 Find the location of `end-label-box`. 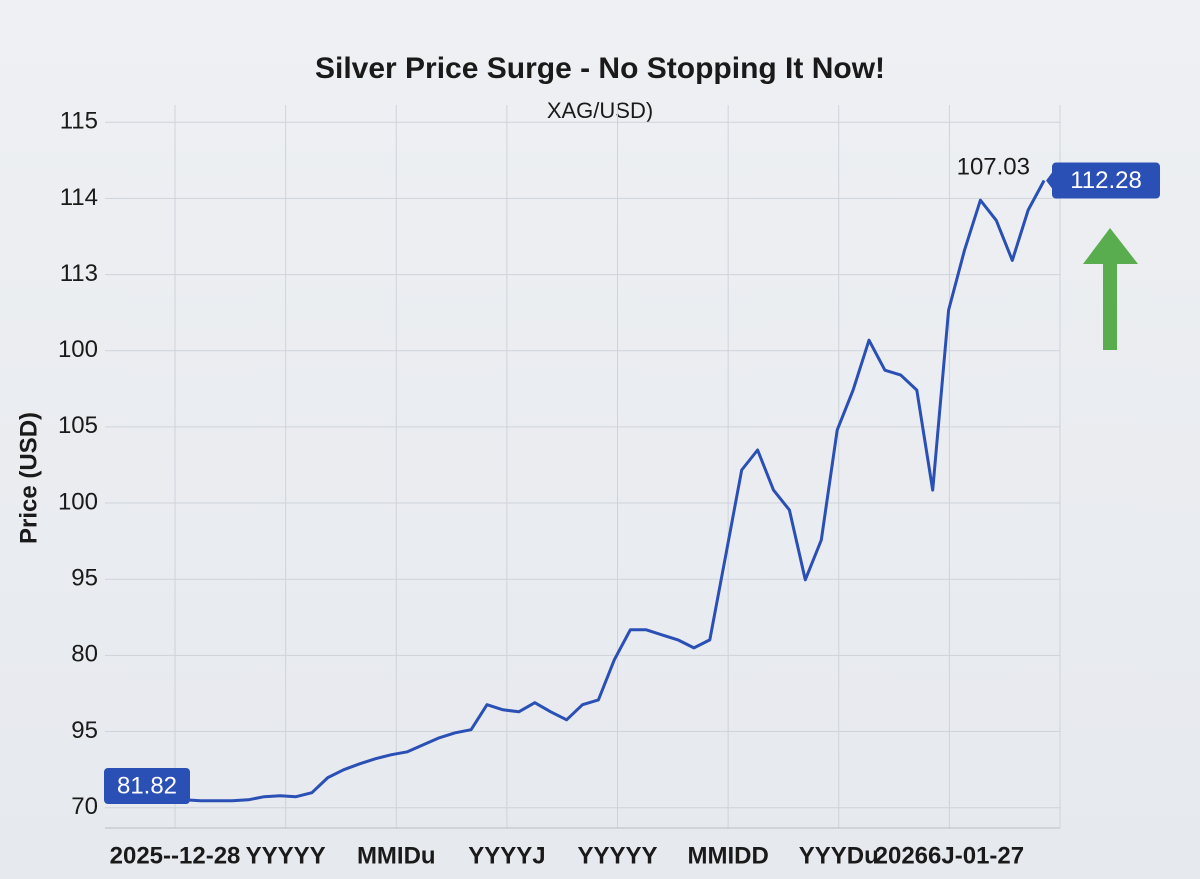

end-label-box is located at coordinates (1106, 180).